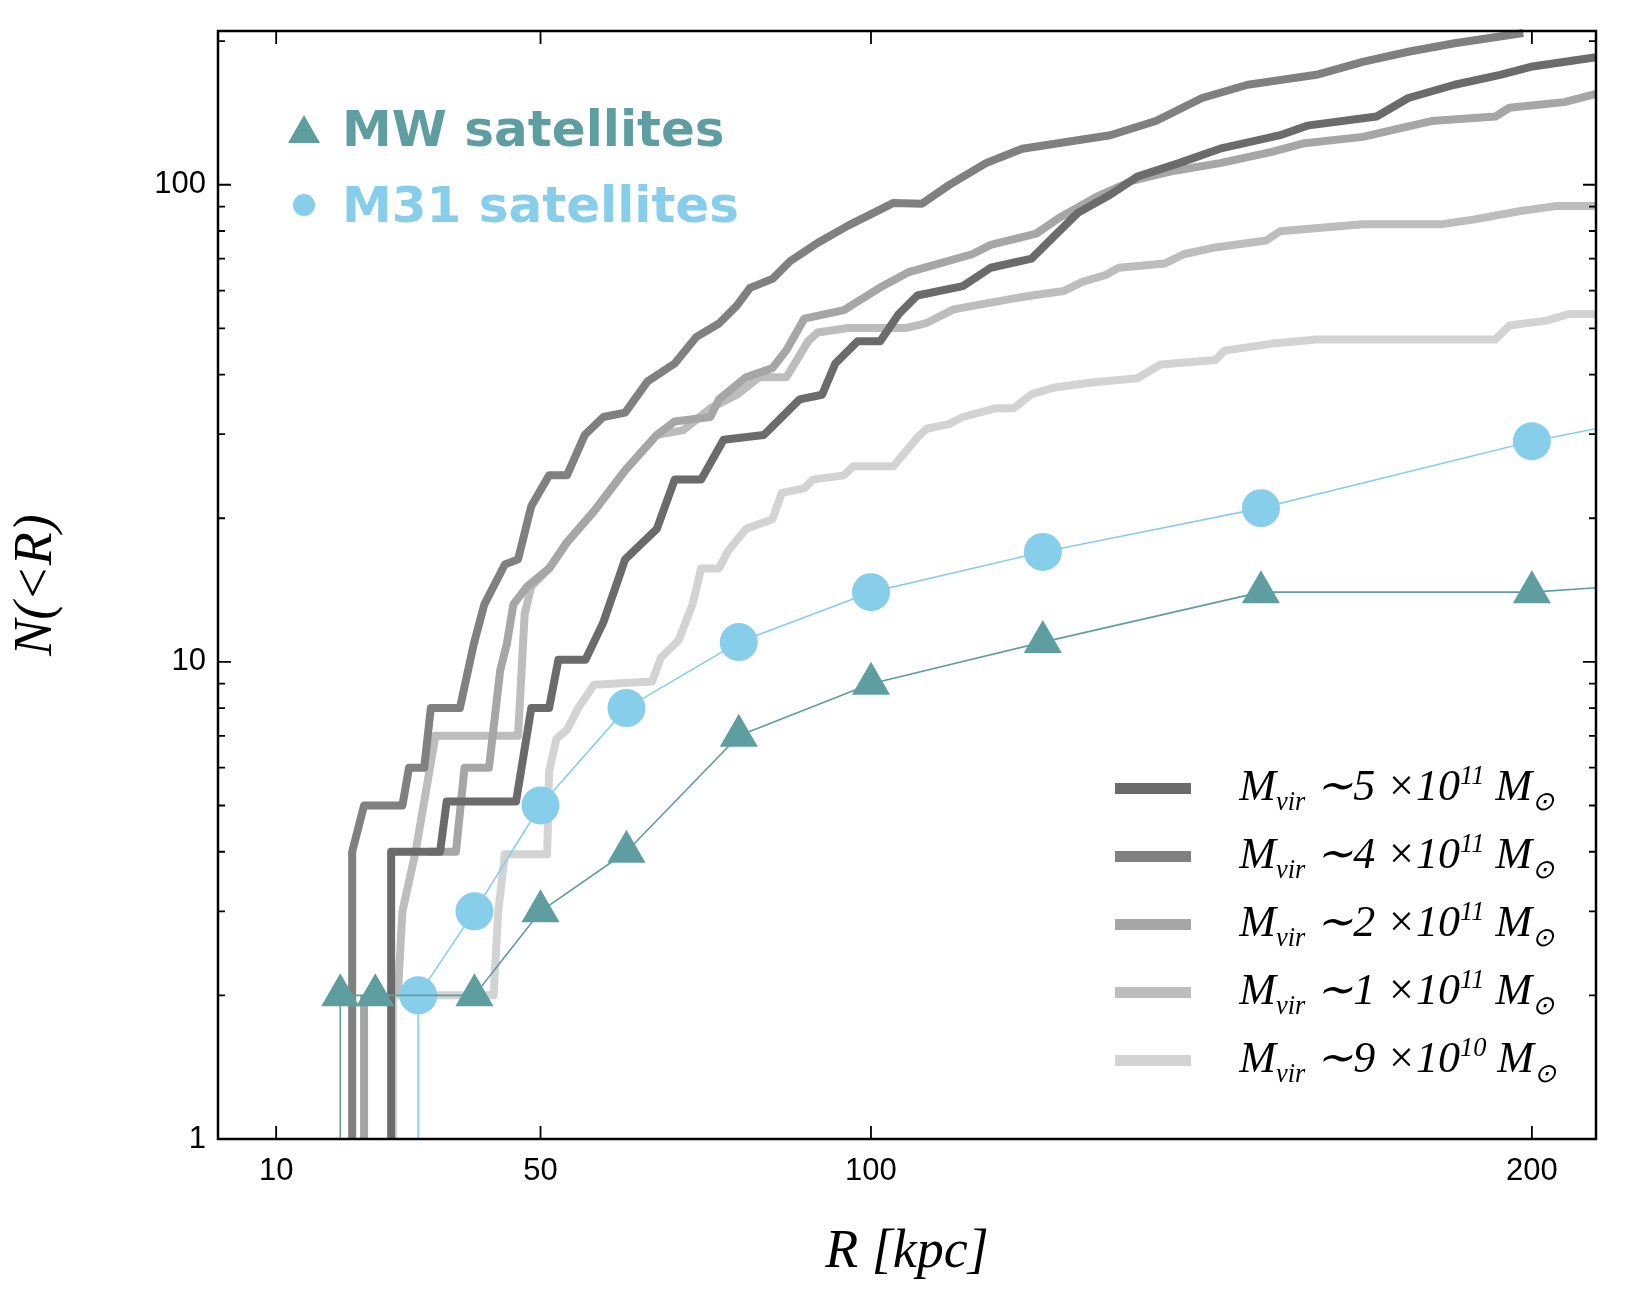 Image resolution: width=1627 pixels, height=1289 pixels. What do you see at coordinates (1397, 856) in the screenshot?
I see `legend-label: M$_{vir}$ ∼4 ×10$^{11}$ M$_{⊙}$` at bounding box center [1397, 856].